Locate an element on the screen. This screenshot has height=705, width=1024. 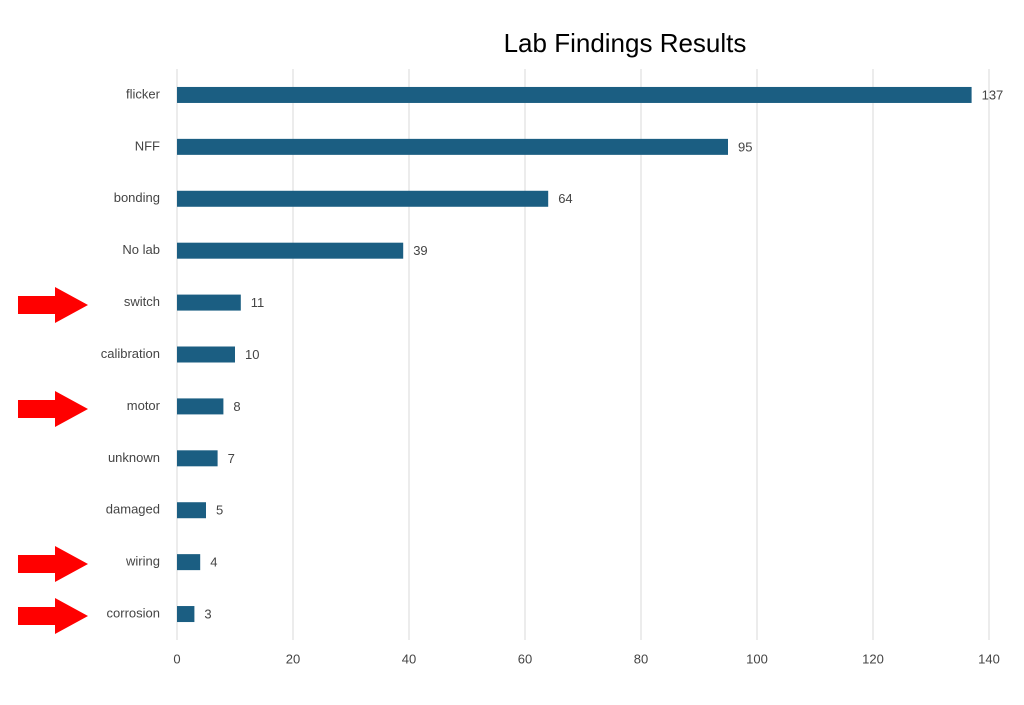
value-label: 3 is located at coordinates (207, 613).